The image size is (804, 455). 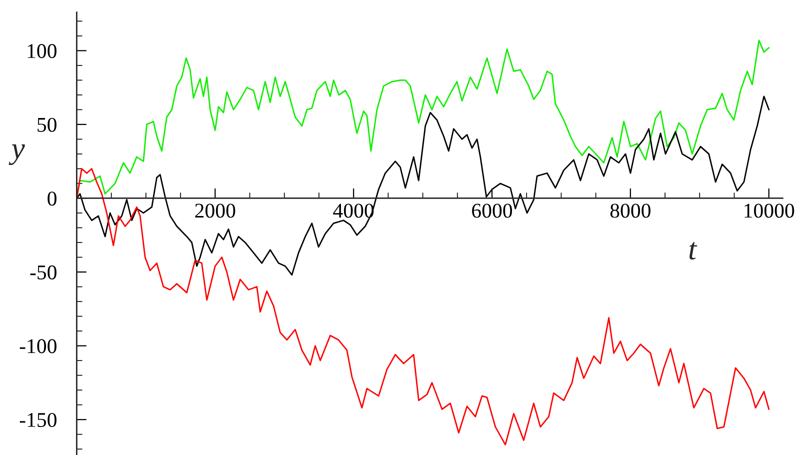 I want to click on x-tick-label: 8000, so click(x=630, y=211).